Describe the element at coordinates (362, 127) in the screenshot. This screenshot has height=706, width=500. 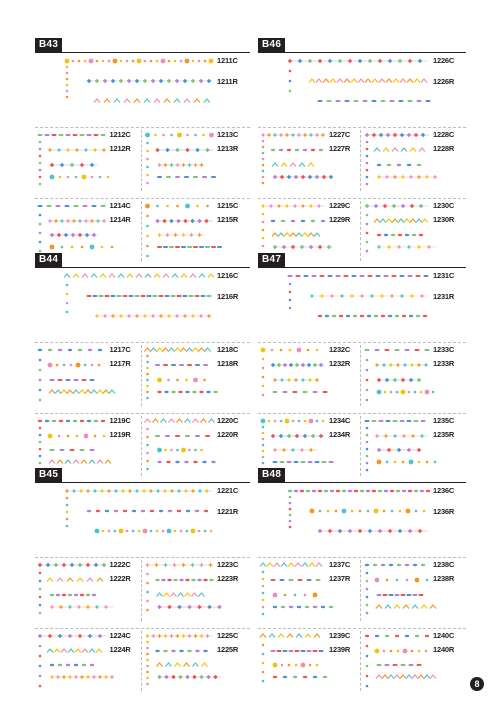
I see `row-divider` at that location.